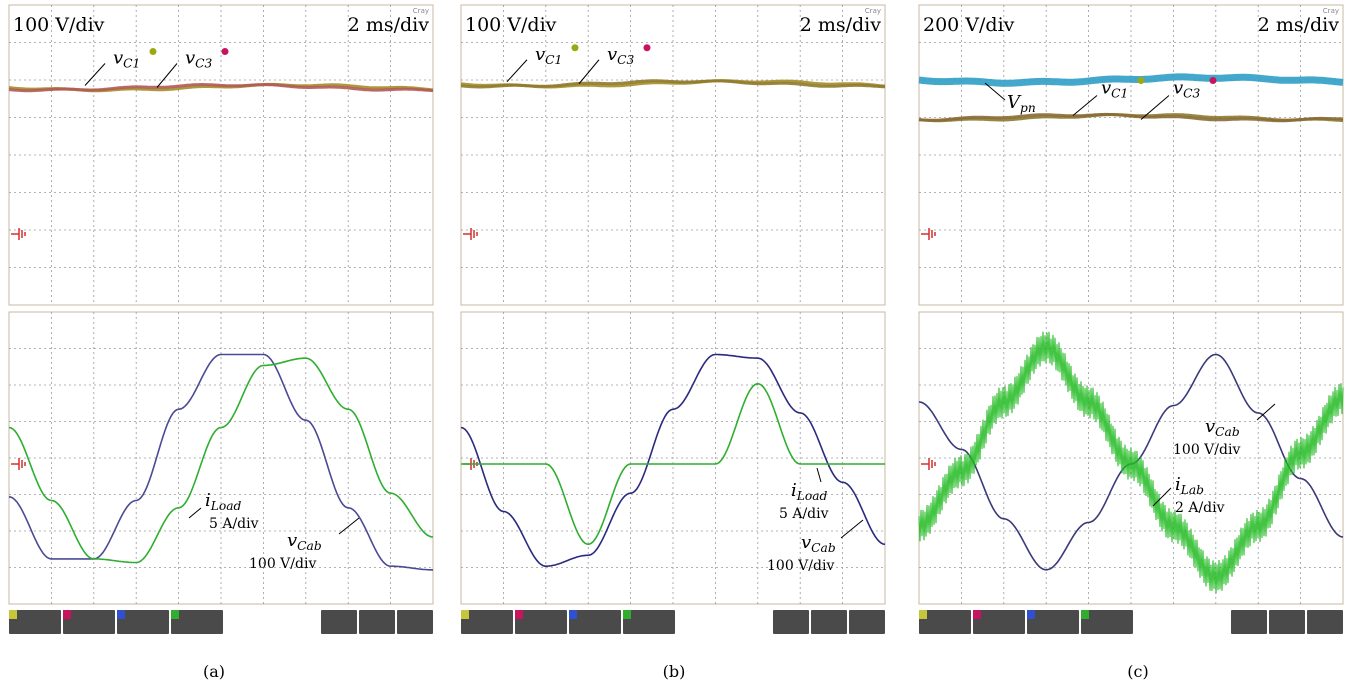 This screenshot has height=686, width=1360. I want to click on trace-iLoad, so click(673, 464).